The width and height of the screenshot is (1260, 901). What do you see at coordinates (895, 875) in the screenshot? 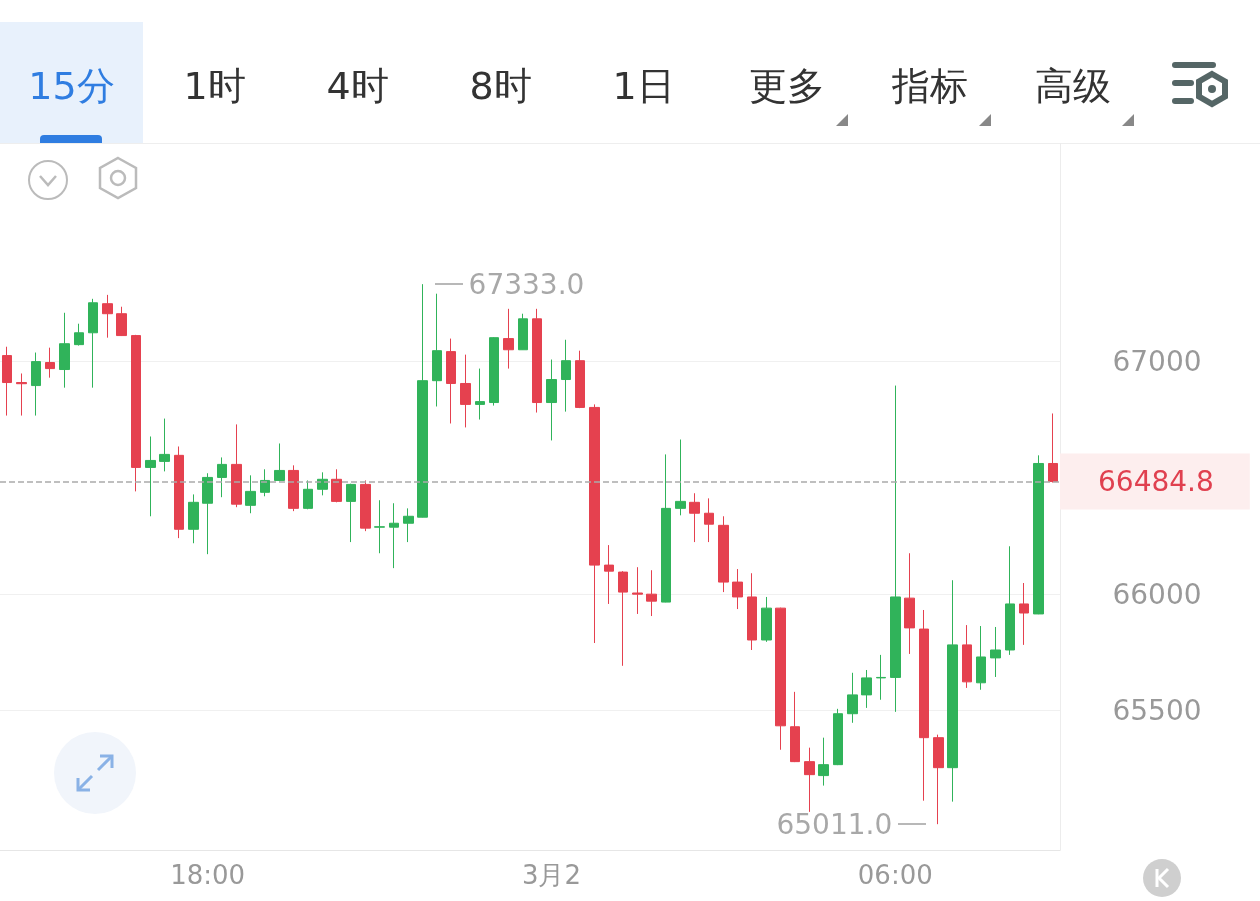
I see `x-tick-label: 06:00` at bounding box center [895, 875].